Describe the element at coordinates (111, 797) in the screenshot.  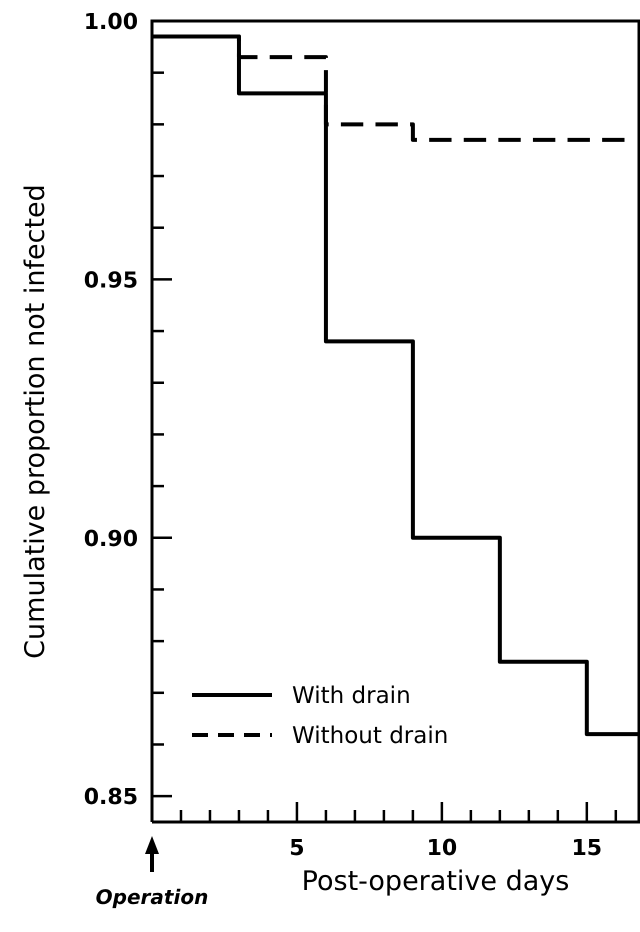
I see `y-tick-label: 0.85` at that location.